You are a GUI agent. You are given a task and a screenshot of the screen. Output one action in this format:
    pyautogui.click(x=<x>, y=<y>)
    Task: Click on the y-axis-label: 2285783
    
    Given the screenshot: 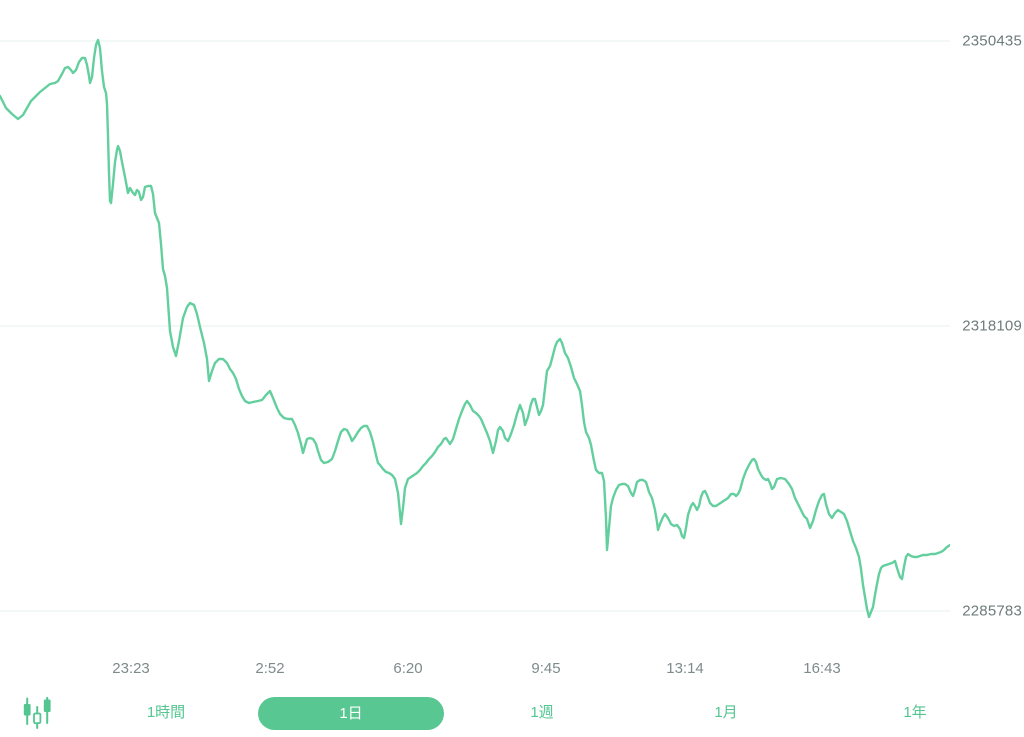 What is the action you would take?
    pyautogui.click(x=992, y=611)
    